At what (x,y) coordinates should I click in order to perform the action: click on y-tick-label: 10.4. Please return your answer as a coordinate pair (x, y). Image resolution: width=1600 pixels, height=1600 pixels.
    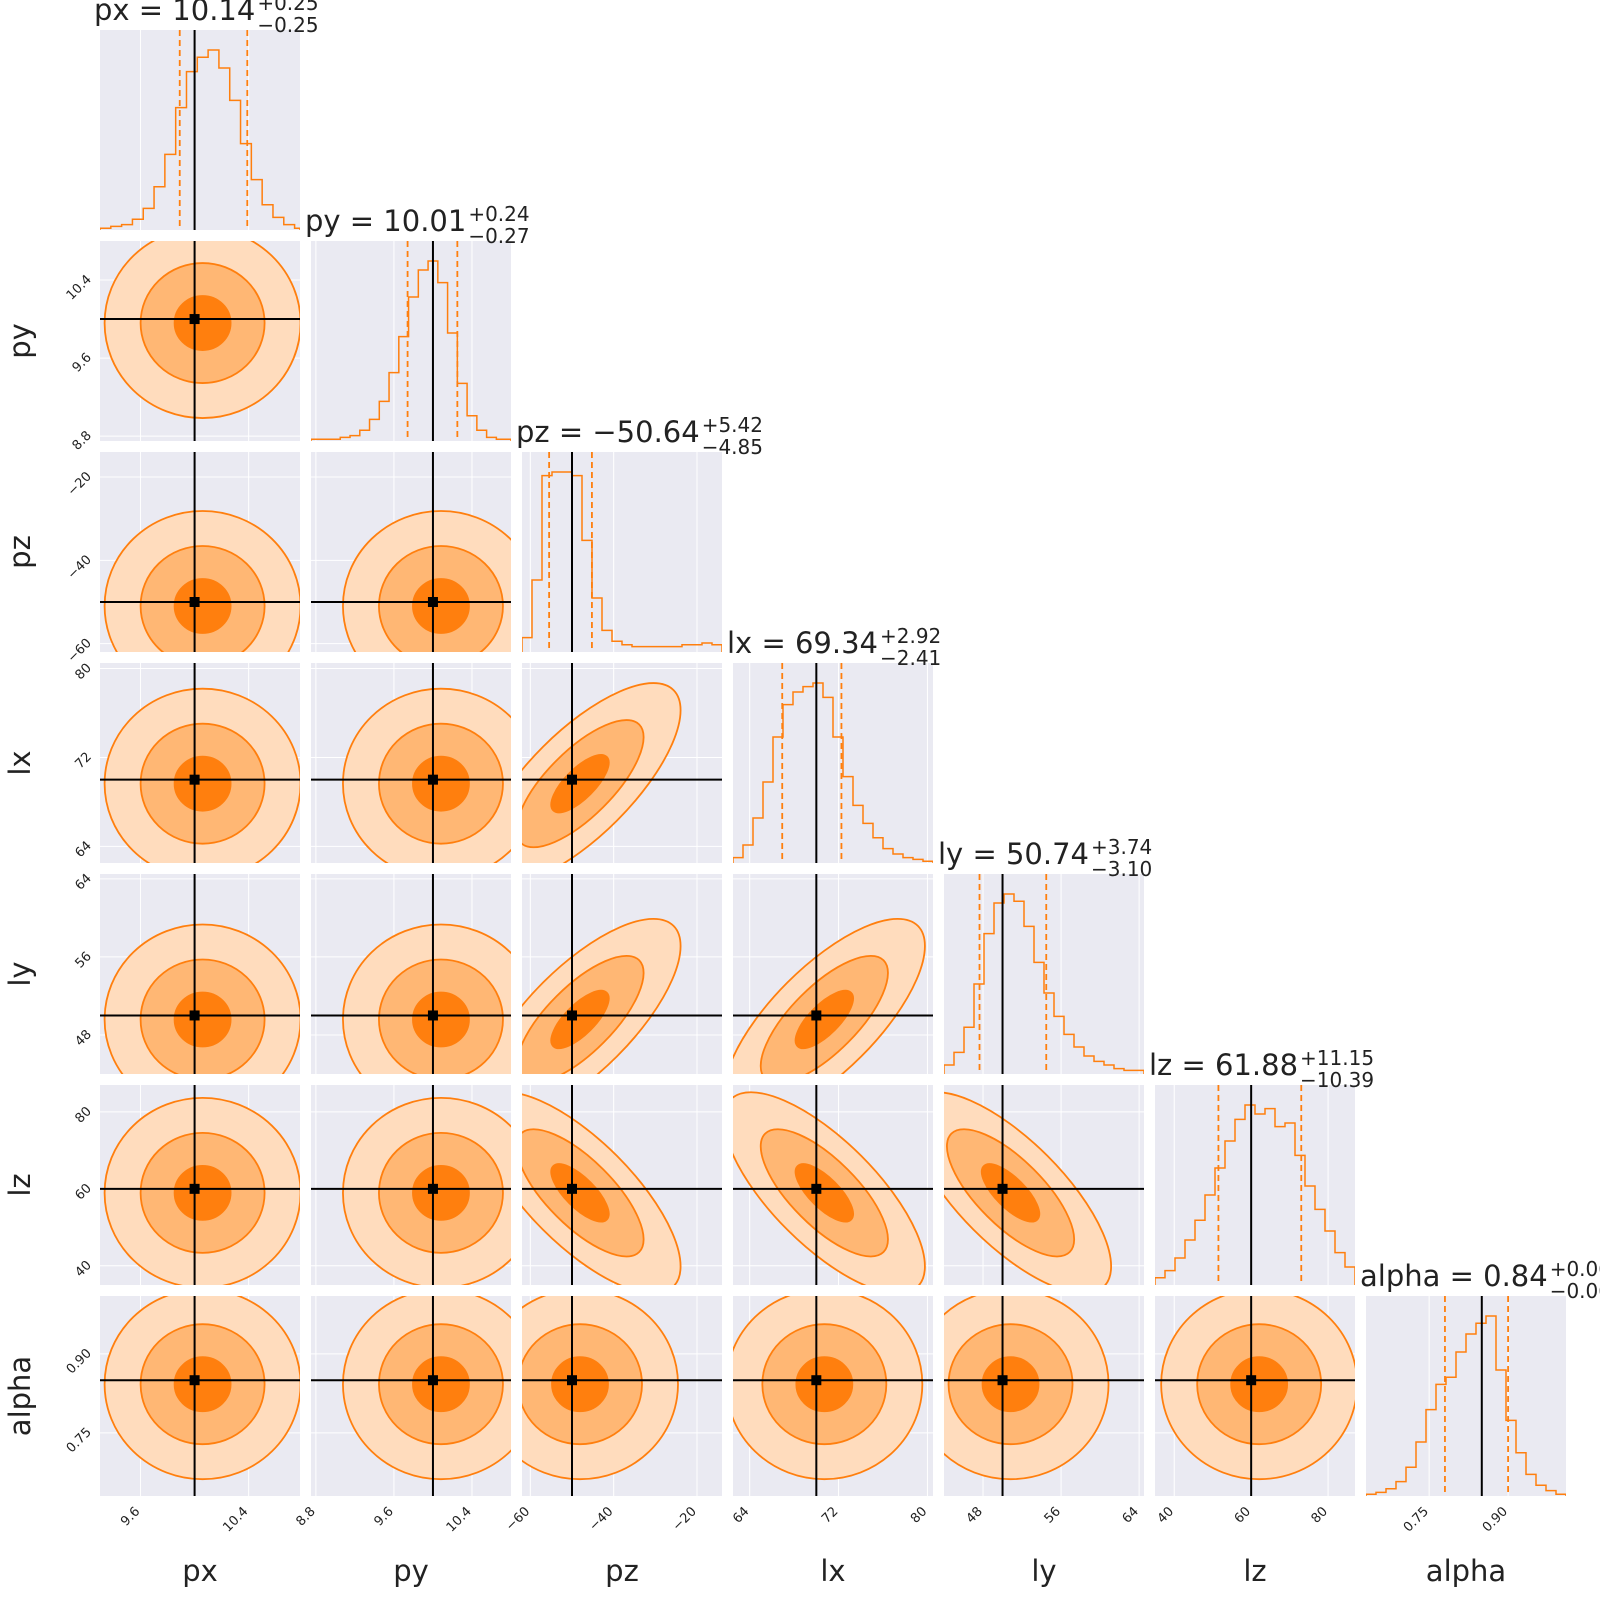
    Looking at the image, I should click on (79, 287).